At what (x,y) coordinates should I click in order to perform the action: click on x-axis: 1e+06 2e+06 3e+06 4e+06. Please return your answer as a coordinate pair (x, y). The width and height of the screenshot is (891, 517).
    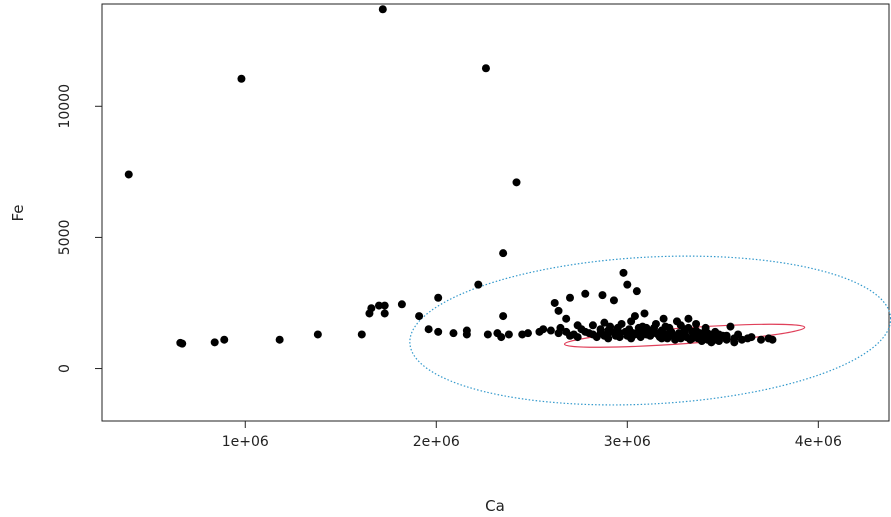
    Looking at the image, I should click on (532, 435).